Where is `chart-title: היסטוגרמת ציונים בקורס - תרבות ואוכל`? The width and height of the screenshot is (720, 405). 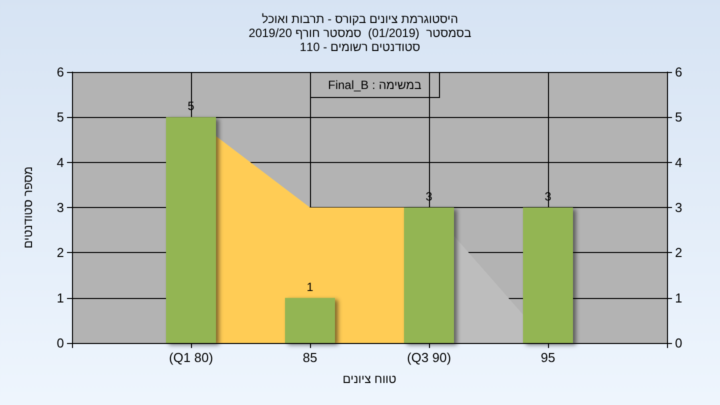 chart-title: היסטוגרמת ציונים בקורס - תרבות ואוכל is located at coordinates (360, 19).